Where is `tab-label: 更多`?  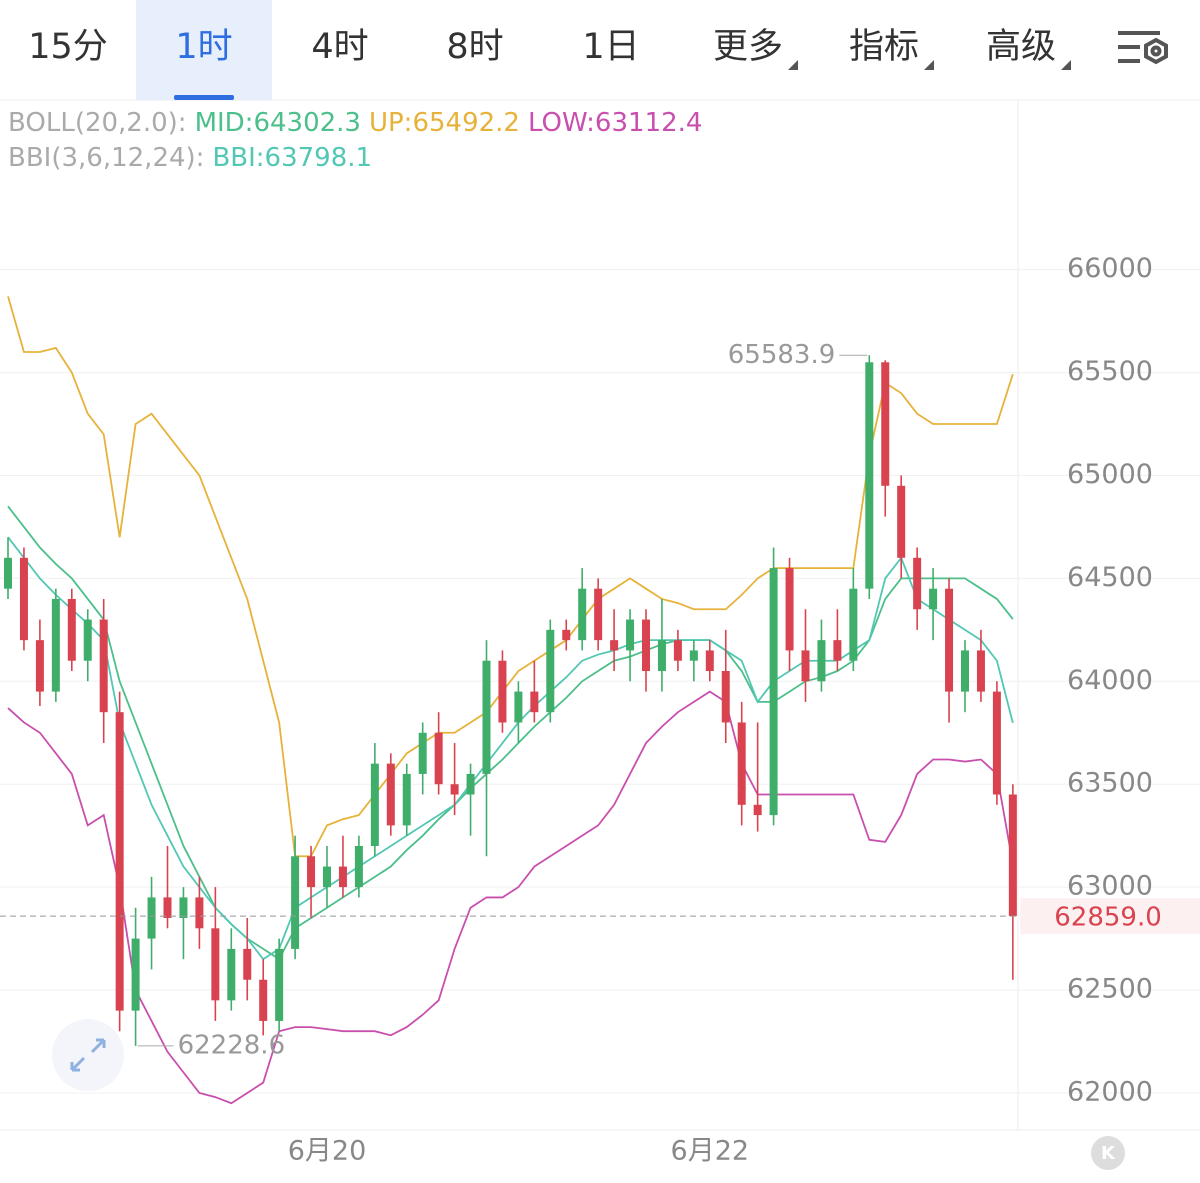
tab-label: 更多 is located at coordinates (748, 47).